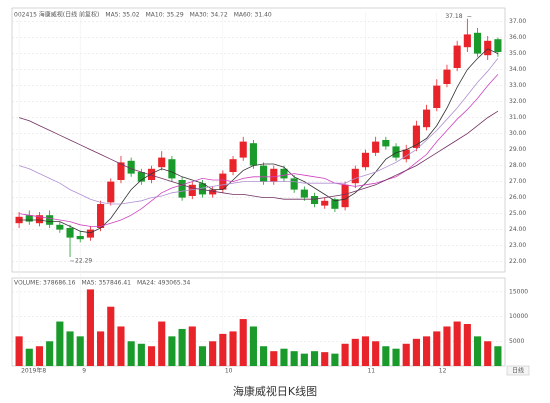 The image size is (550, 403). I want to click on header-item: MA30: 34.72, so click(209, 15).